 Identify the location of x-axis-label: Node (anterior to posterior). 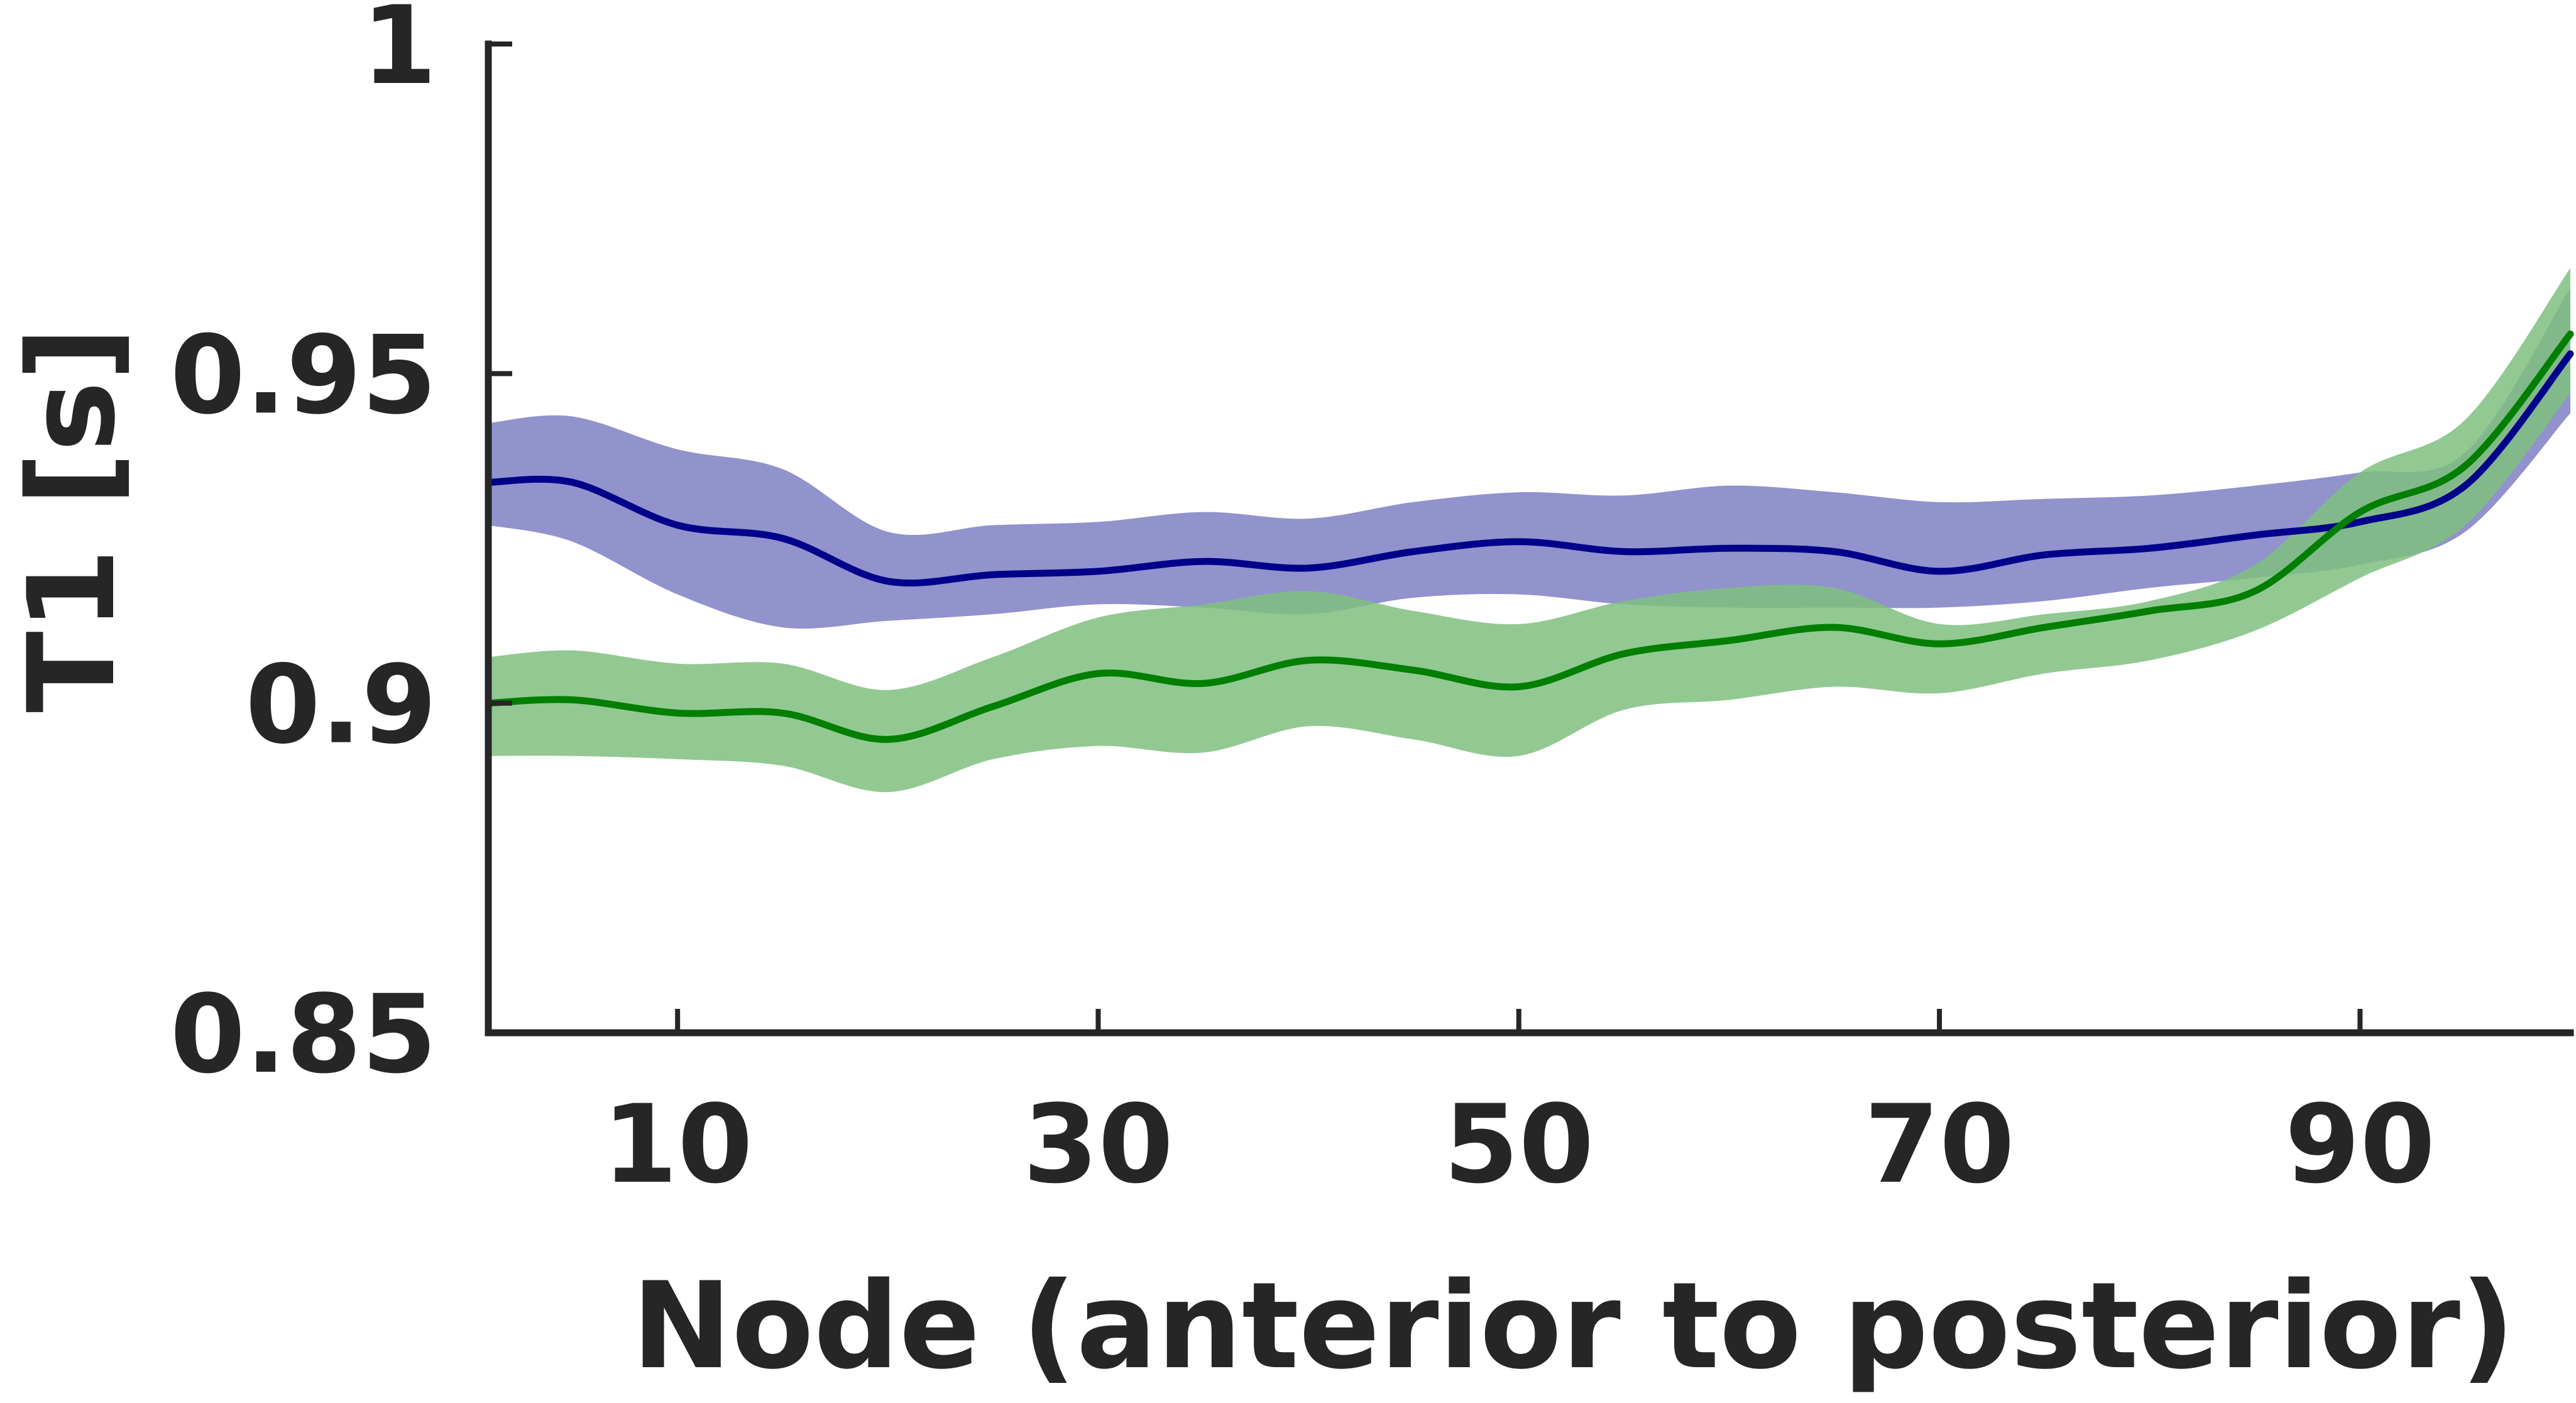
(1574, 1326).